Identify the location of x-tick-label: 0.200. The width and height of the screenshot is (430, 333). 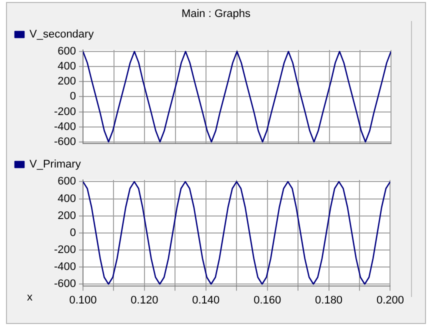
(390, 300).